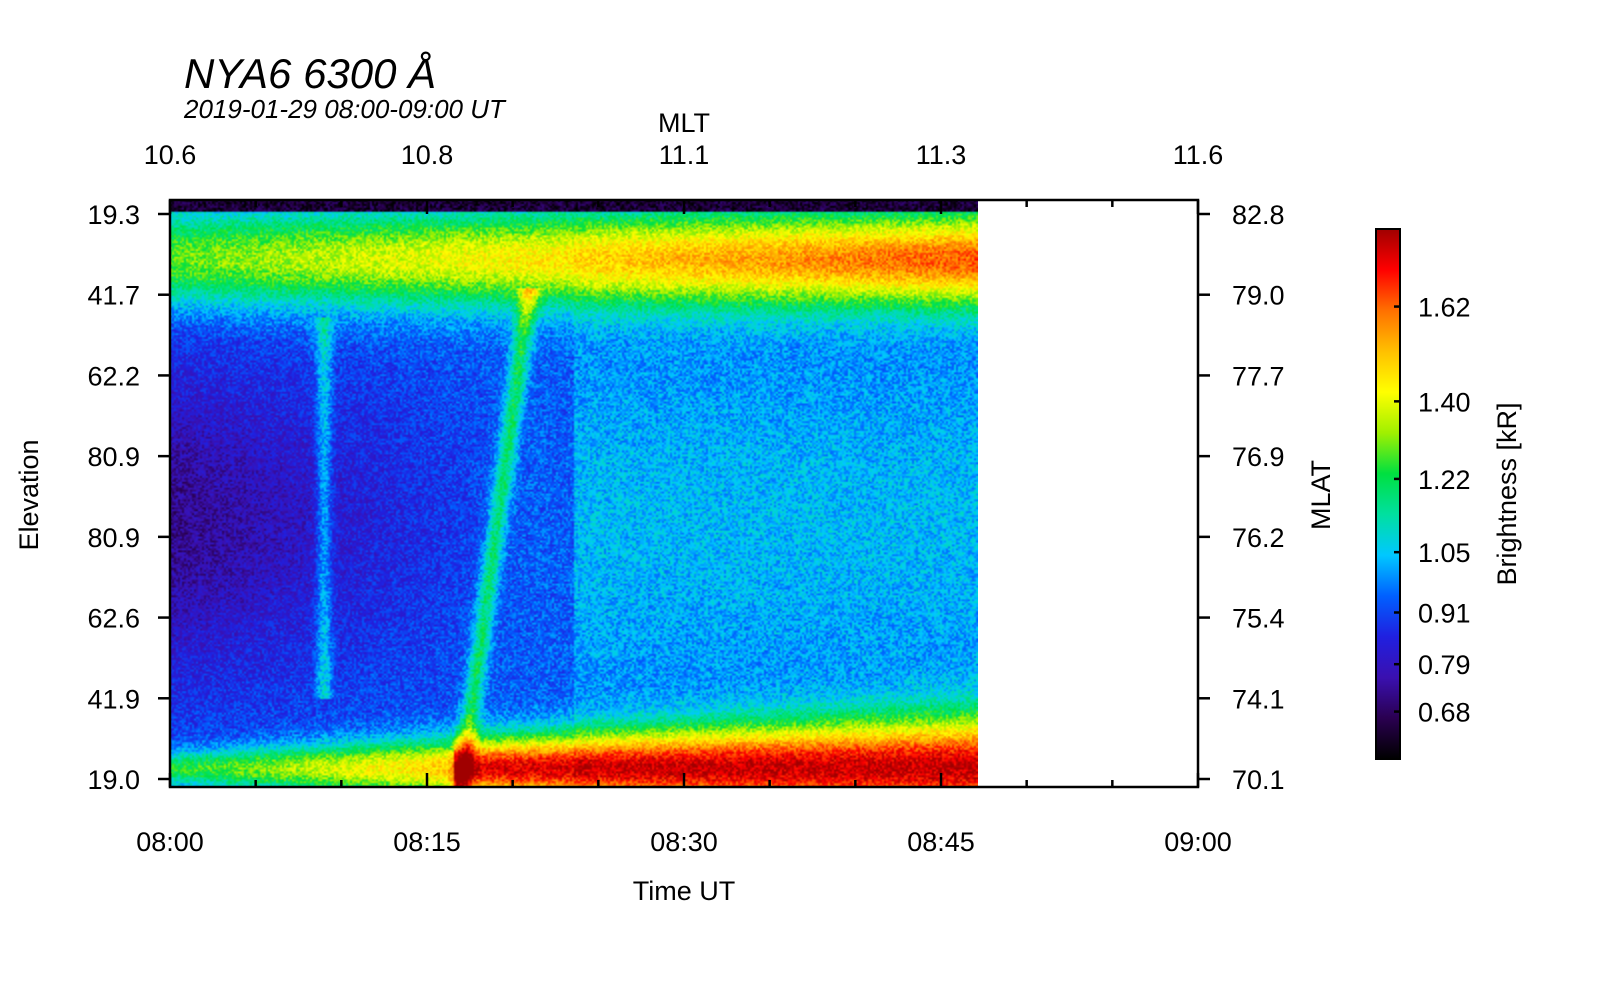  What do you see at coordinates (1258, 215) in the screenshot?
I see `right-tick-label: 82.8` at bounding box center [1258, 215].